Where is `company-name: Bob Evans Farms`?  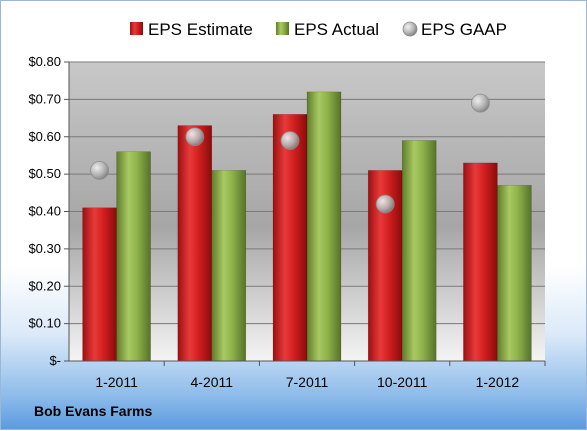 company-name: Bob Evans Farms is located at coordinates (93, 411).